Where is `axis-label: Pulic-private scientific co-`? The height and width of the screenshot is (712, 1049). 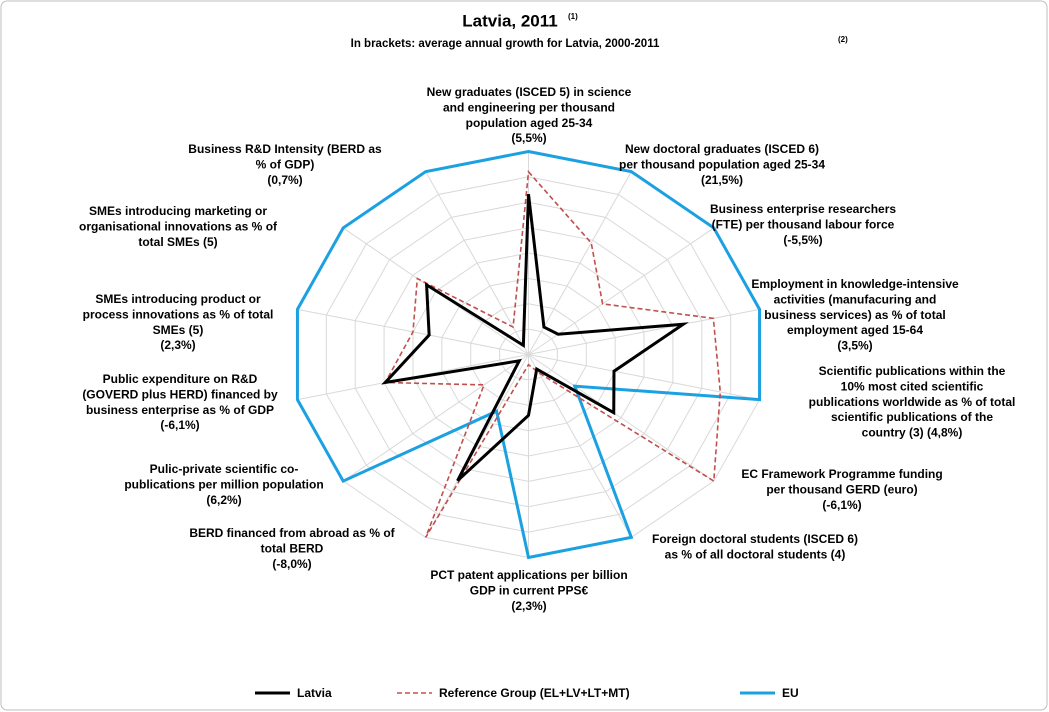
axis-label: Pulic-private scientific co- is located at coordinates (224, 469).